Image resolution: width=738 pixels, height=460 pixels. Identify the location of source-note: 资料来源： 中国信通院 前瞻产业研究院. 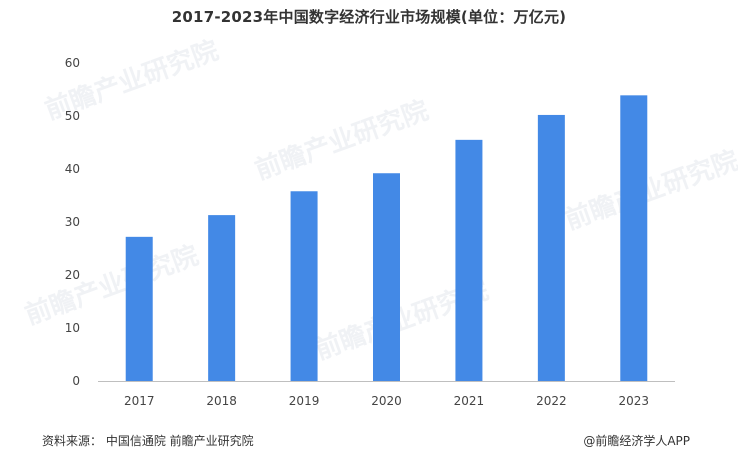
(148, 441).